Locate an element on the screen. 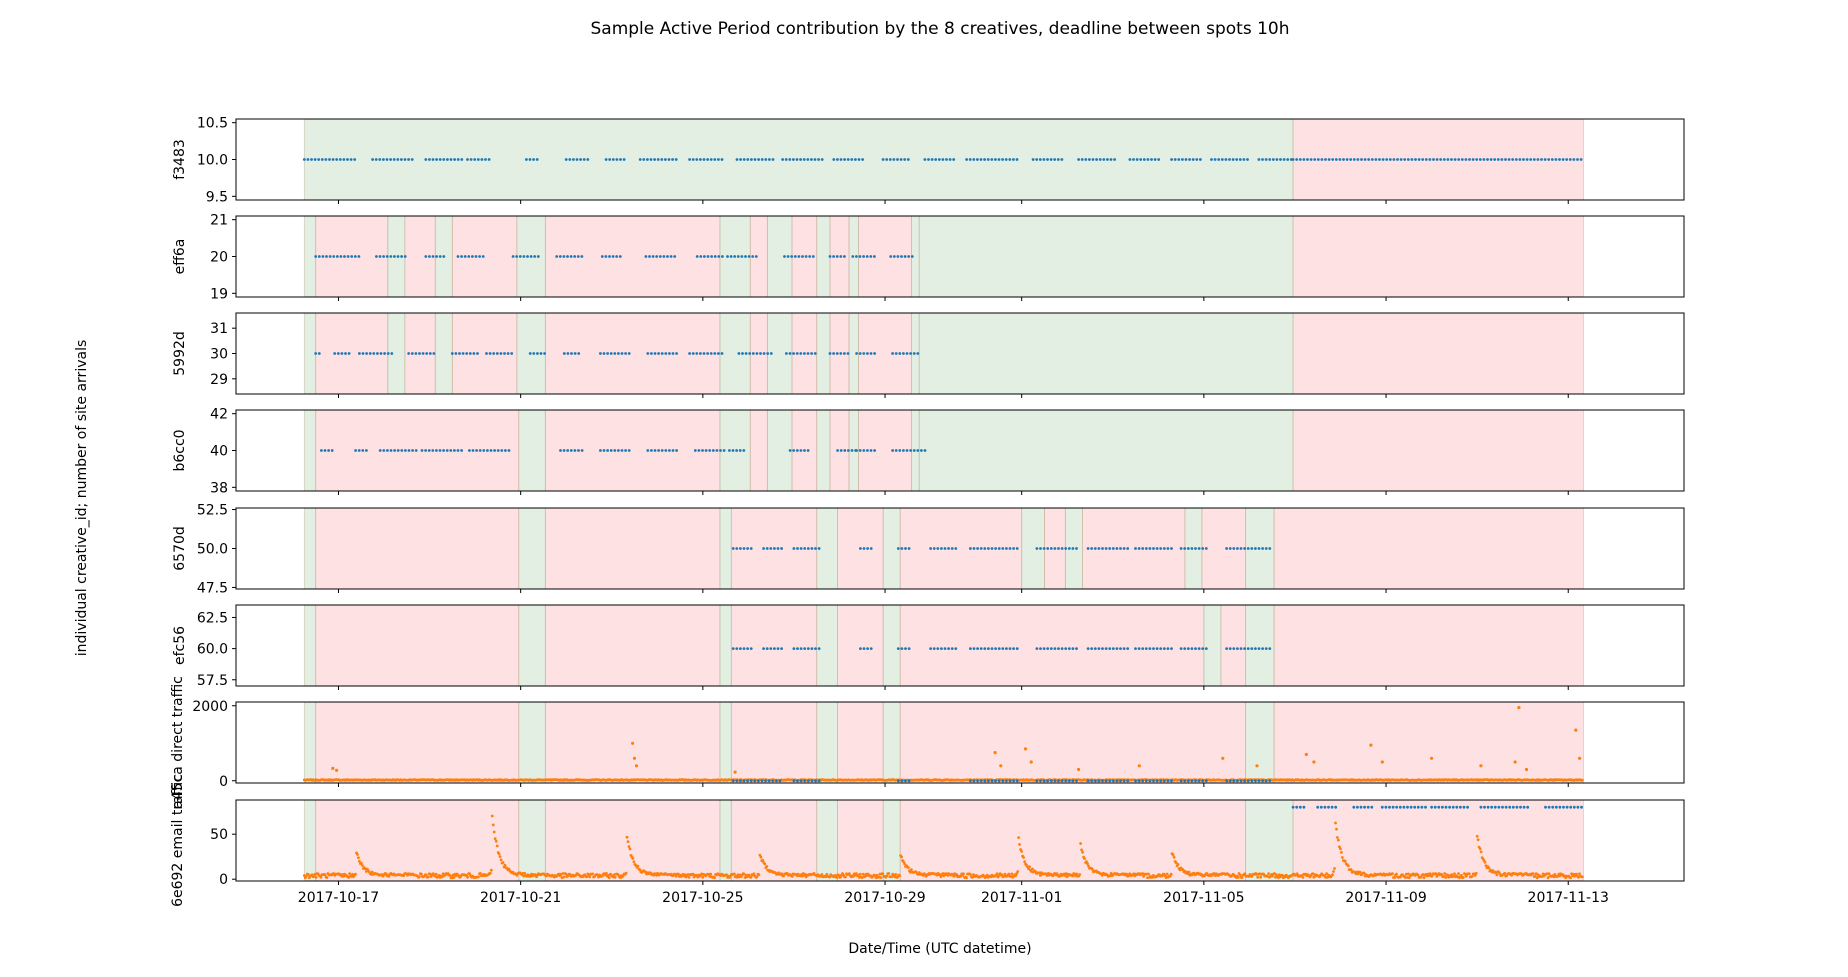 This screenshot has width=1848, height=977. y-tick-label: 19 is located at coordinates (219, 294).